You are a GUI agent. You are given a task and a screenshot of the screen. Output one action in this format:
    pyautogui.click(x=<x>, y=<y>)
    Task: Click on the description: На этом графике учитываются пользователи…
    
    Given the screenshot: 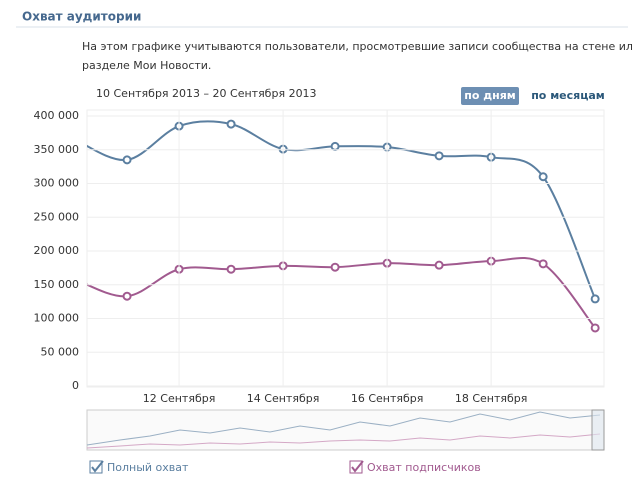 What is the action you would take?
    pyautogui.click(x=357, y=46)
    